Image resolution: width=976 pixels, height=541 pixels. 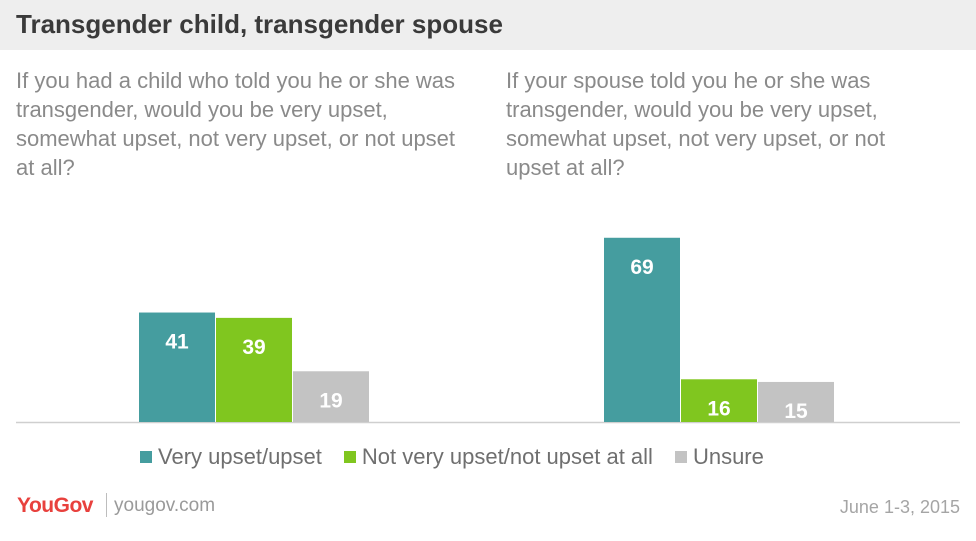 I want to click on legend-item-not-upset: Not very upset/not upset at all, so click(x=498, y=457).